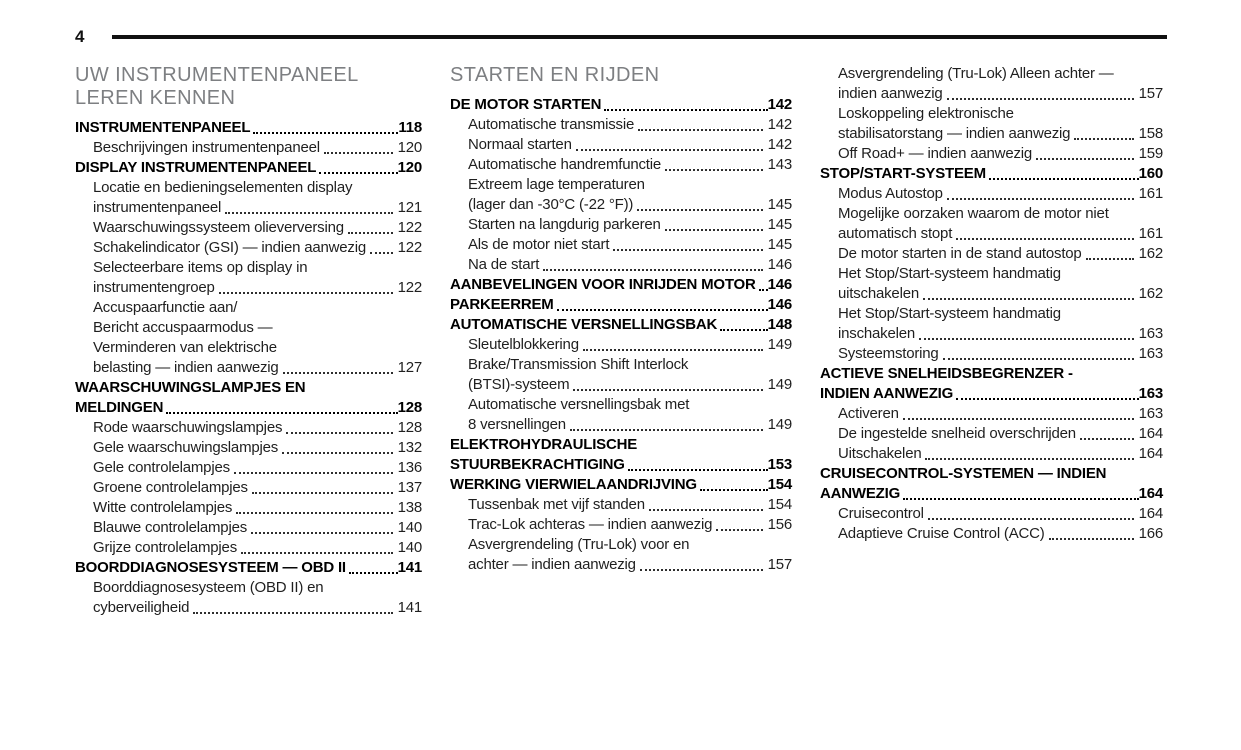 This screenshot has width=1241, height=750. What do you see at coordinates (248, 548) in the screenshot?
I see `toc-entry: Grijze controlelampjes 140` at bounding box center [248, 548].